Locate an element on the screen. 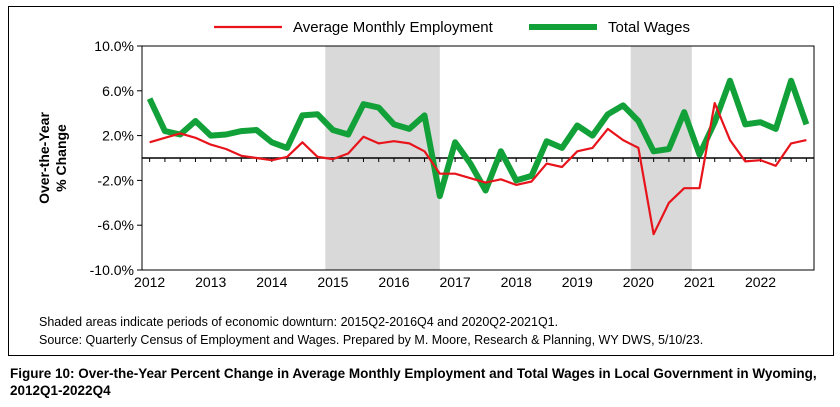 This screenshot has height=407, width=840. y-tick-label: 2.0% is located at coordinates (118, 136).